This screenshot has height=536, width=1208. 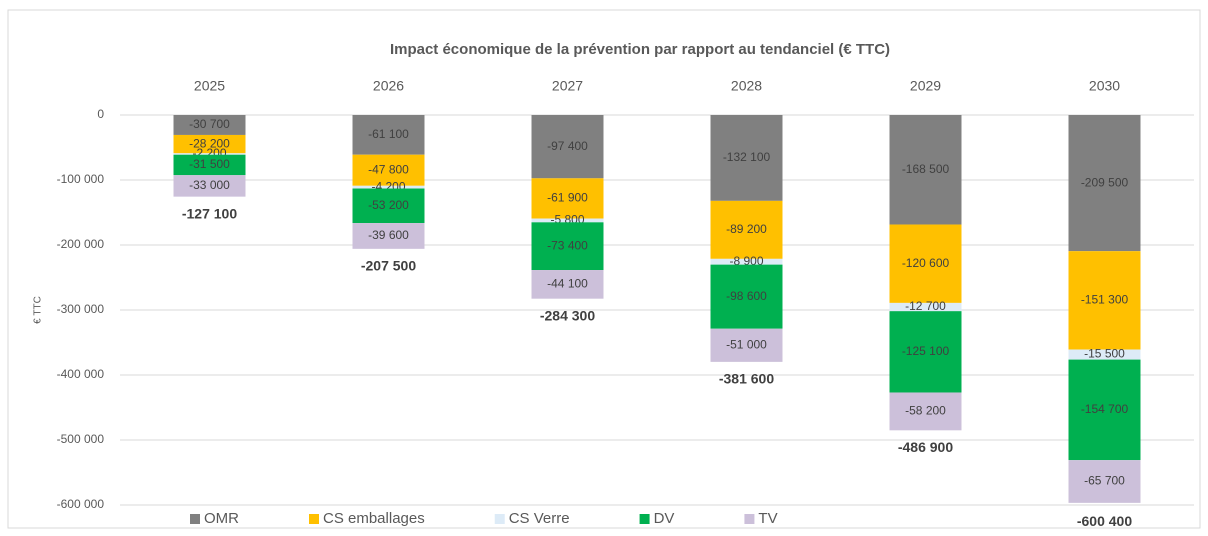 What do you see at coordinates (38, 310) in the screenshot?
I see `y-axis-label: € TTC` at bounding box center [38, 310].